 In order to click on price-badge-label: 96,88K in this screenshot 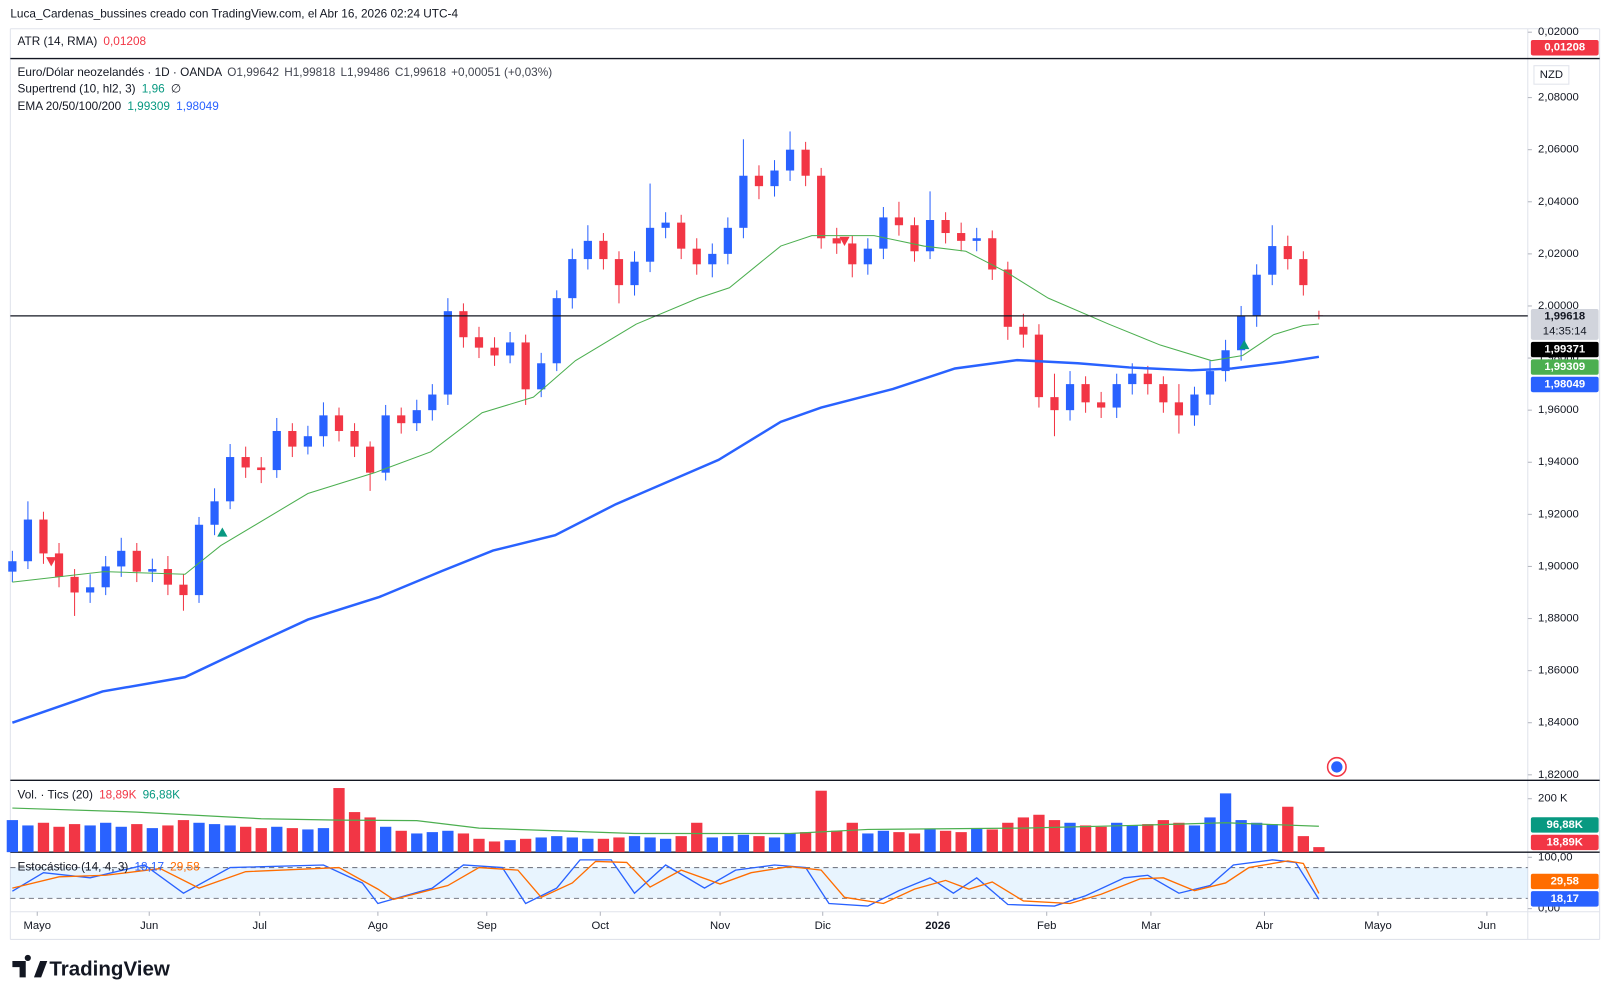, I will do `click(1565, 825)`.